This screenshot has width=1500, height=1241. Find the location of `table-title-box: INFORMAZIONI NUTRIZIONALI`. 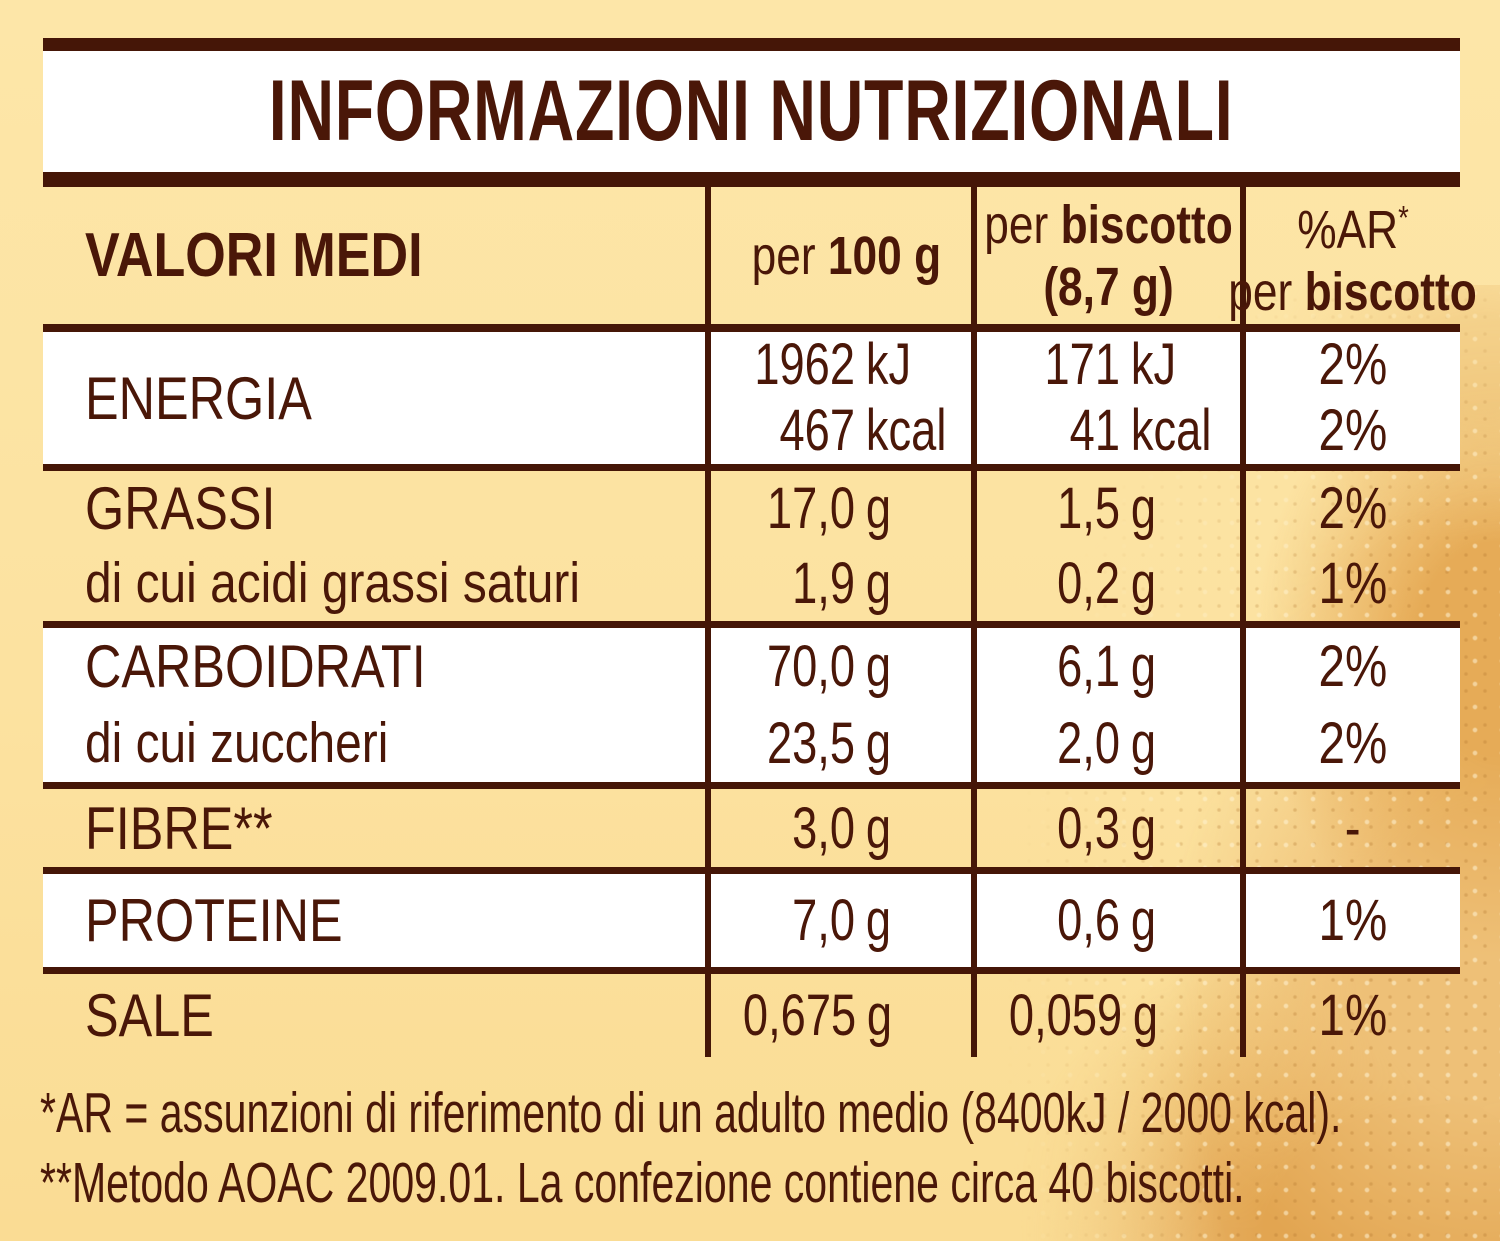

table-title-box: INFORMAZIONI NUTRIZIONALI is located at coordinates (751, 111).